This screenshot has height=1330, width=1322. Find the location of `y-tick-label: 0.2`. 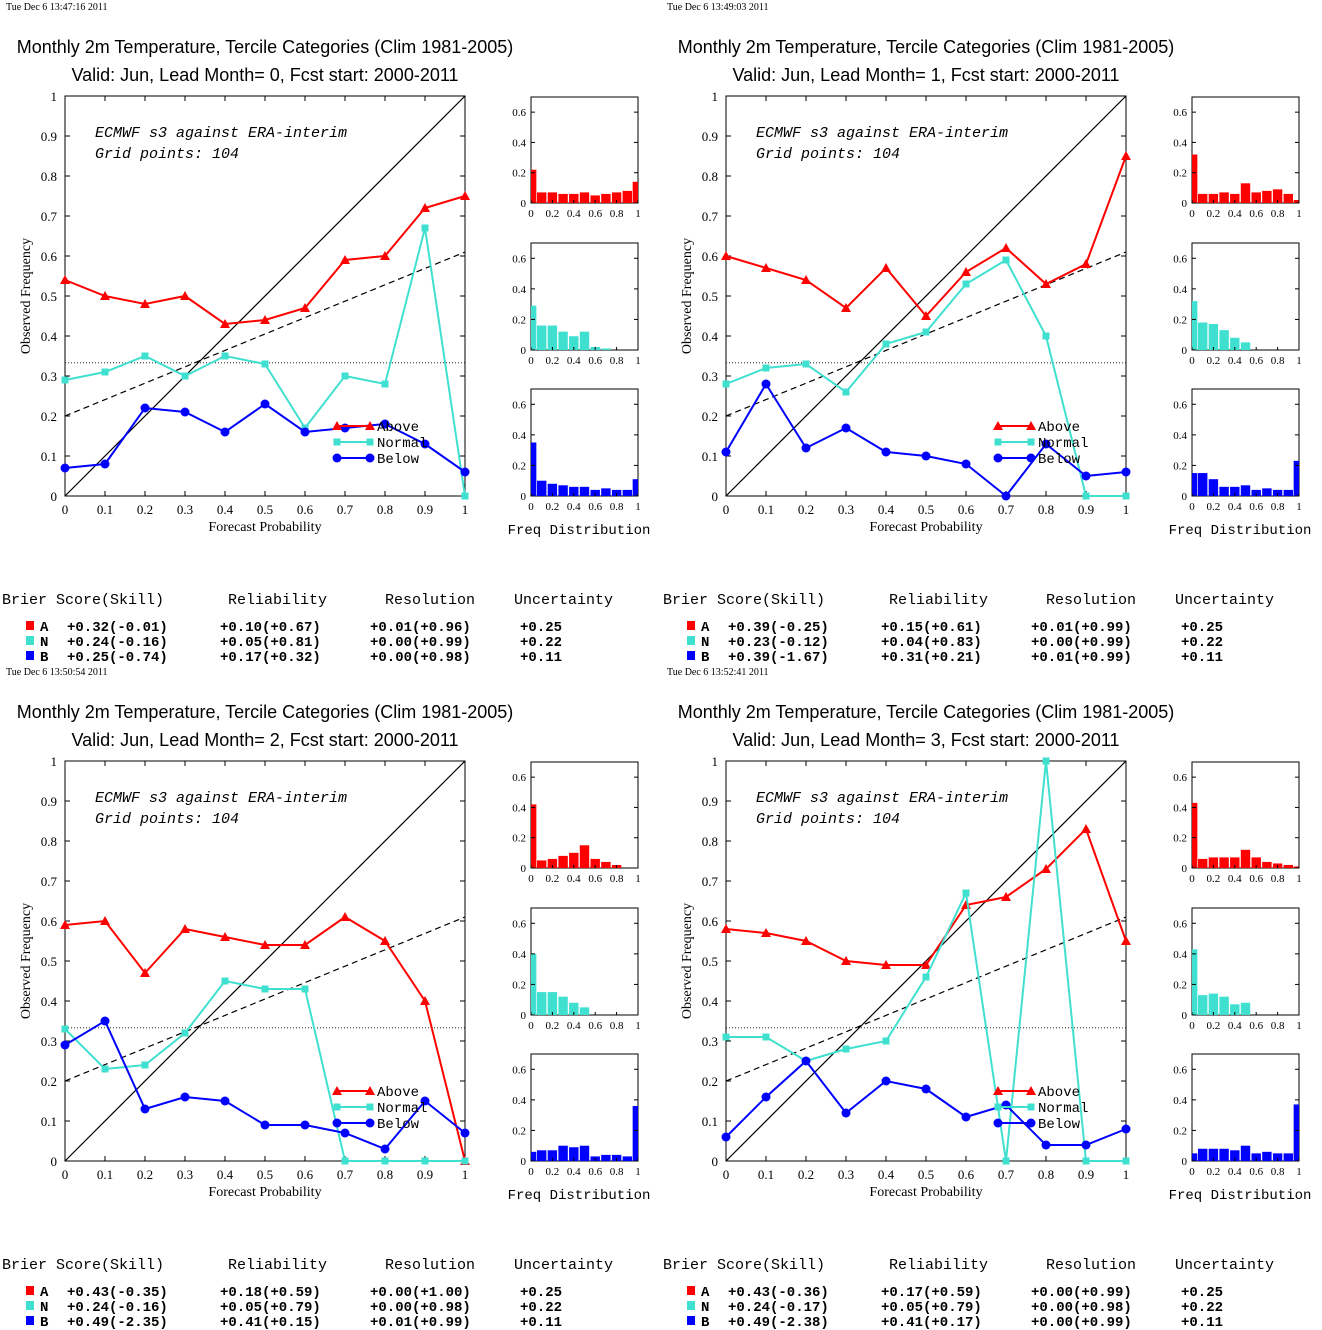

y-tick-label: 0.2 is located at coordinates (49, 1081).